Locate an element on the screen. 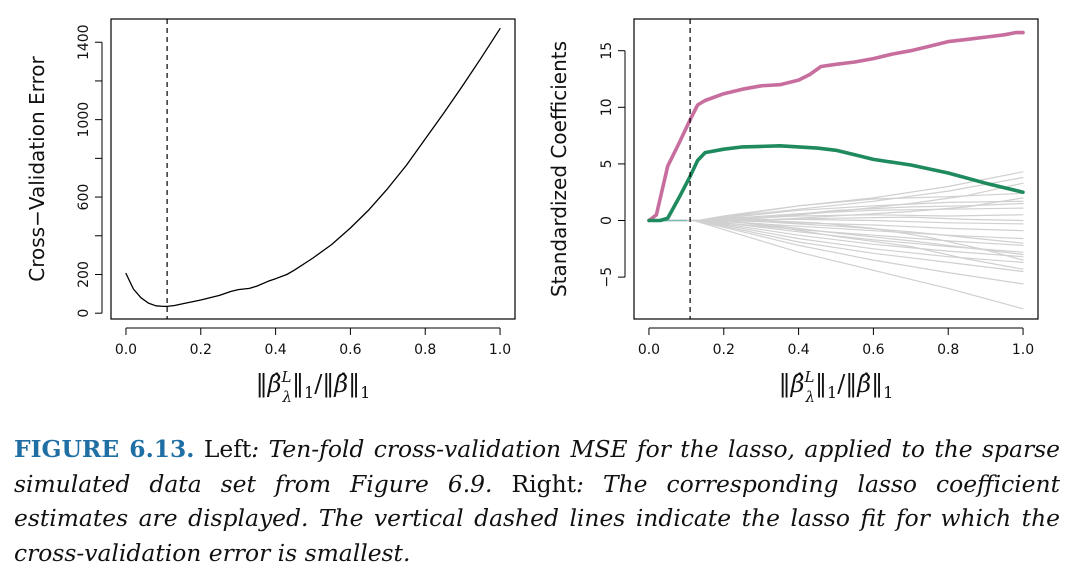 The image size is (1070, 581). y-tick-label: 5 is located at coordinates (607, 163).